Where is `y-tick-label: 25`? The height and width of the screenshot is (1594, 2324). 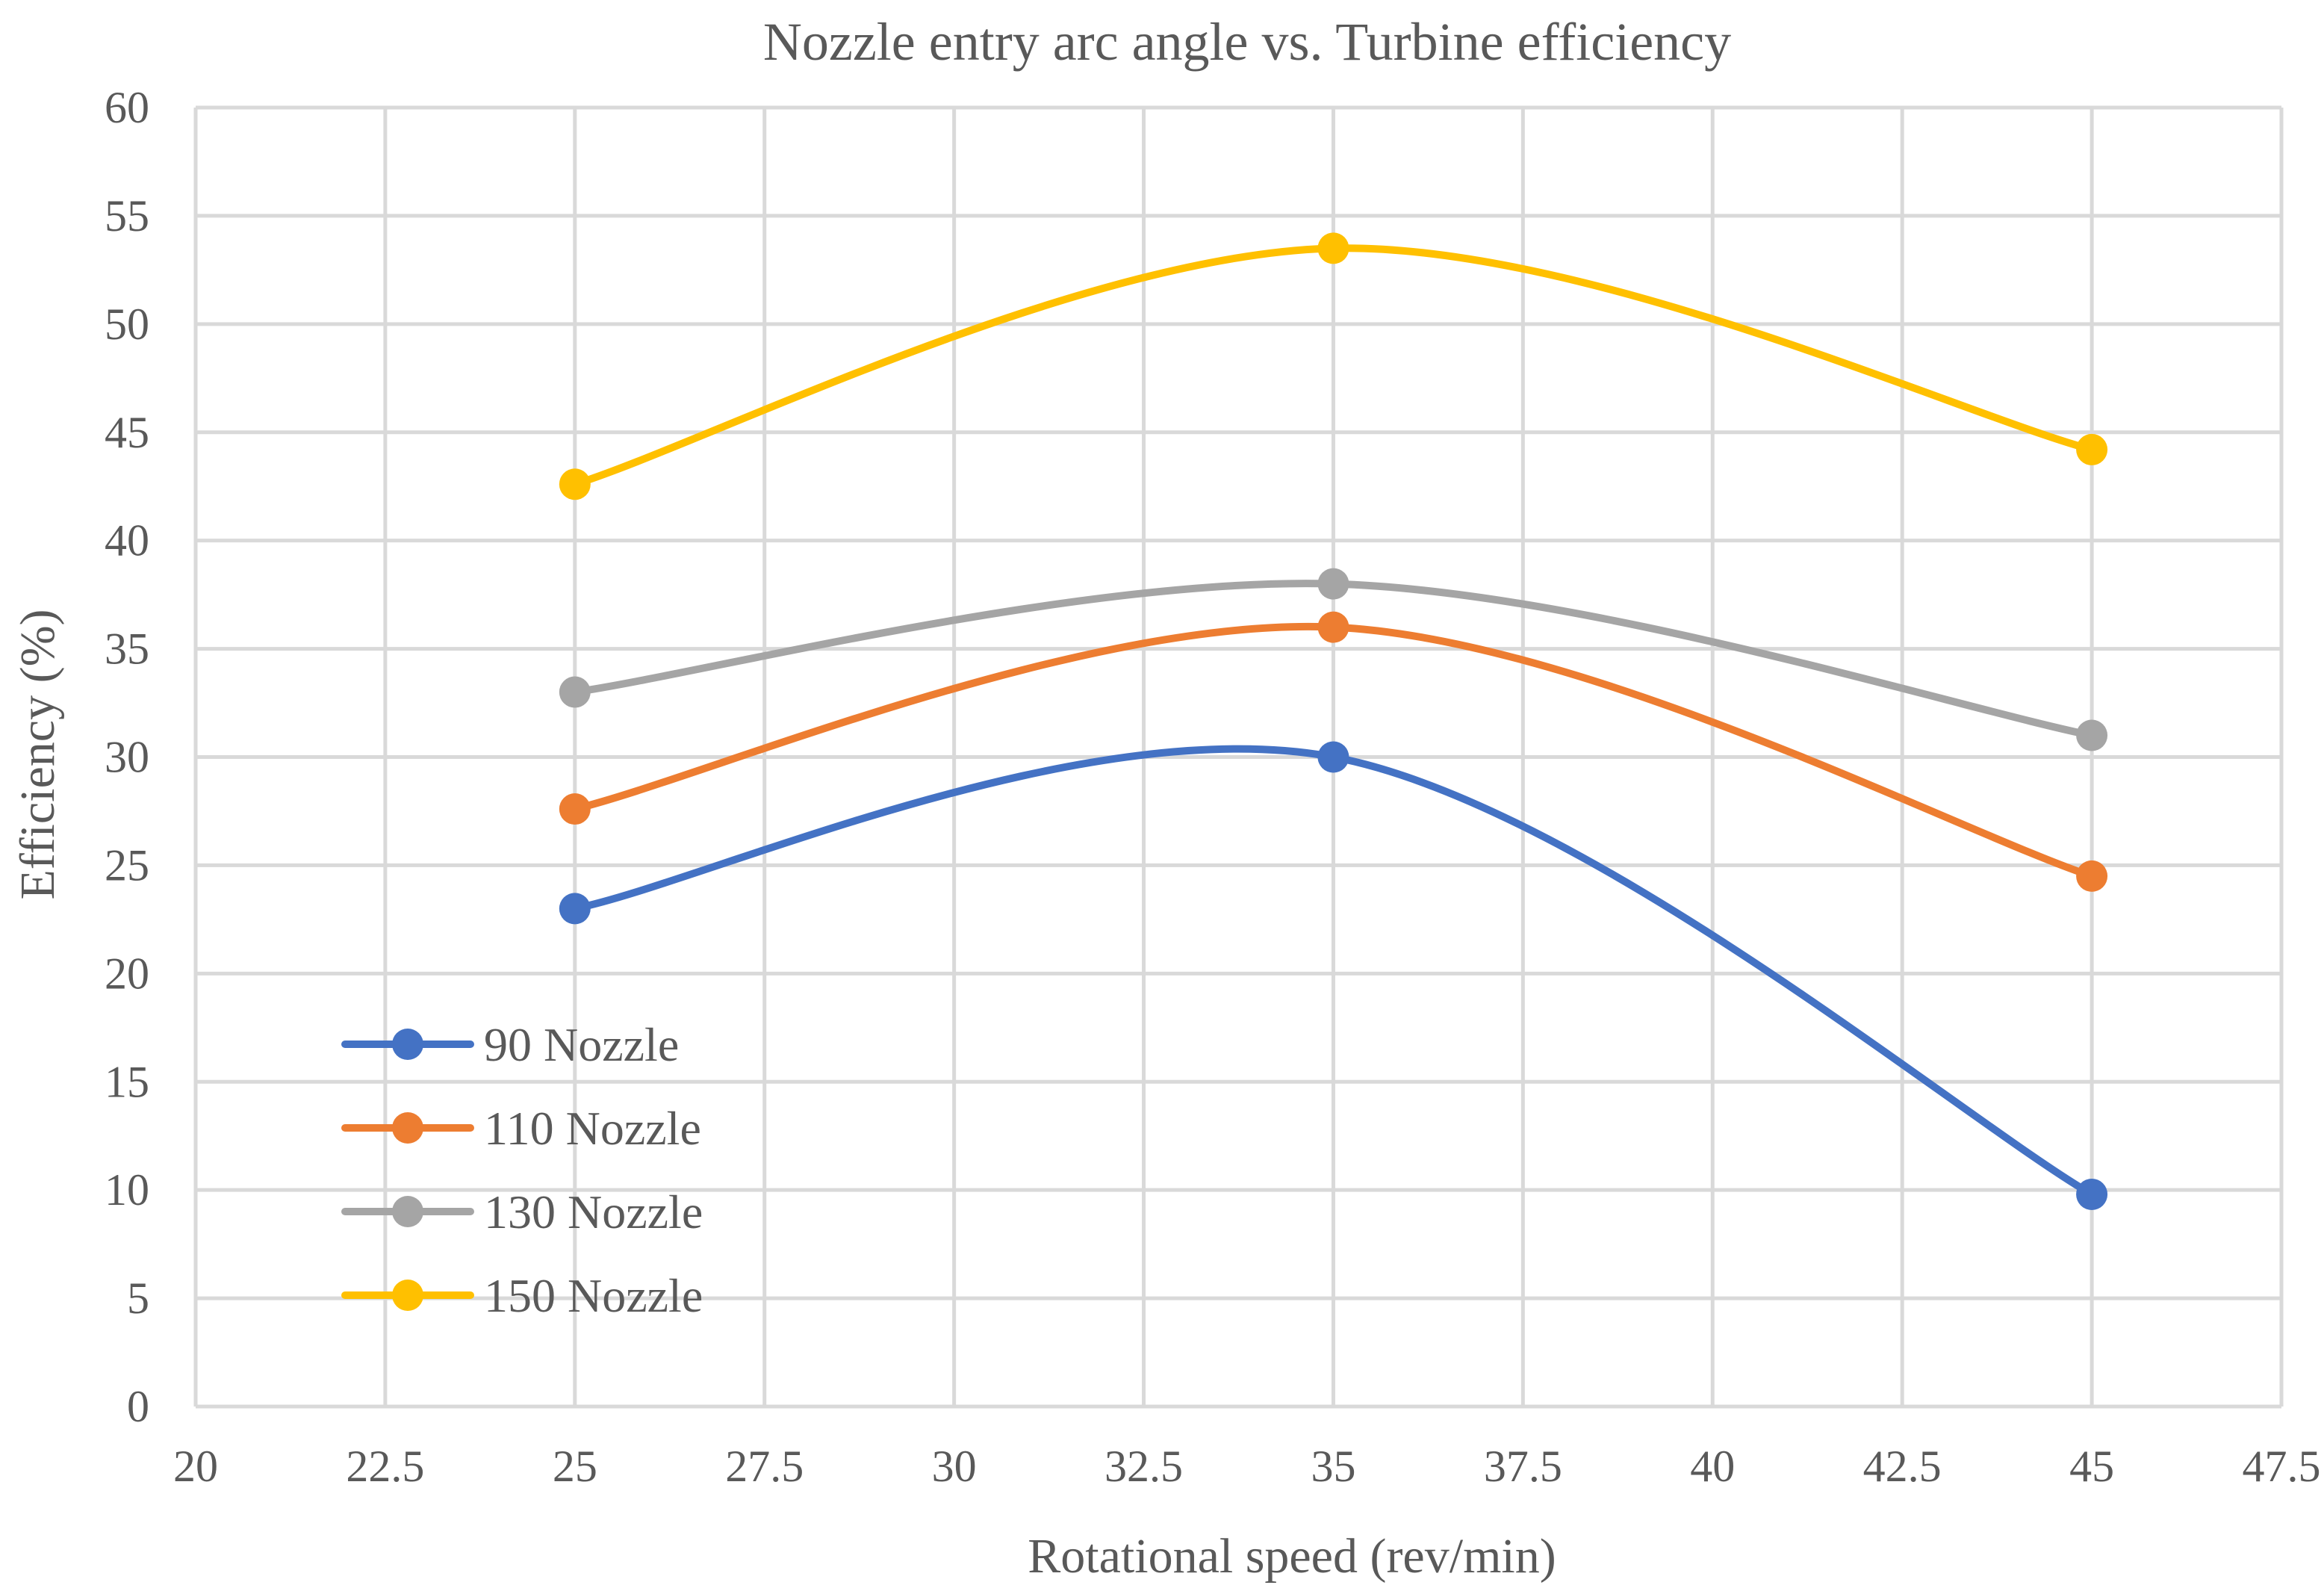
y-tick-label: 25 is located at coordinates (127, 865).